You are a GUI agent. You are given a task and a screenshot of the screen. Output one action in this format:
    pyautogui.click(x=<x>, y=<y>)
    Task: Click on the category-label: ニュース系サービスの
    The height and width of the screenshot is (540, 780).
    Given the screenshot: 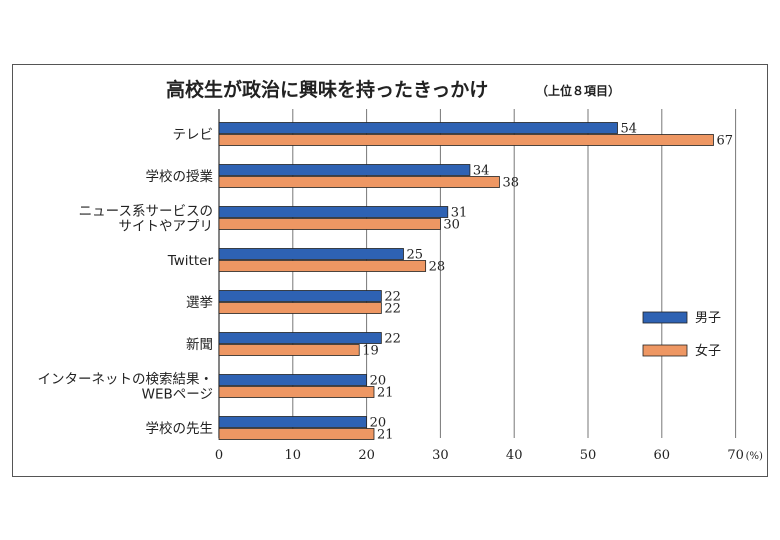 What is the action you would take?
    pyautogui.click(x=146, y=212)
    